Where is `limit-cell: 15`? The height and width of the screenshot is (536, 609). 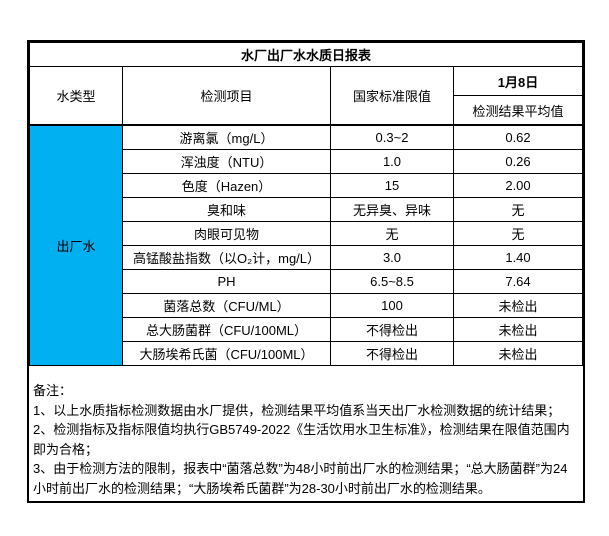 limit-cell: 15 is located at coordinates (392, 185).